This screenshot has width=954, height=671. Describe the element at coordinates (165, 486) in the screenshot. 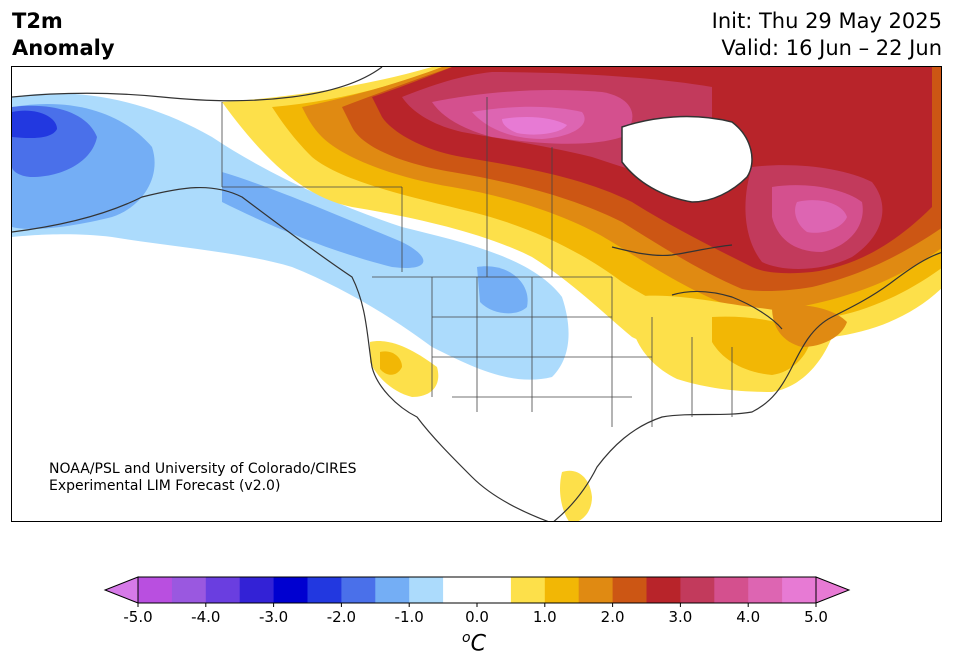

I see `credit-line-2: Experimental LIM Forecast (v2.0)` at that location.